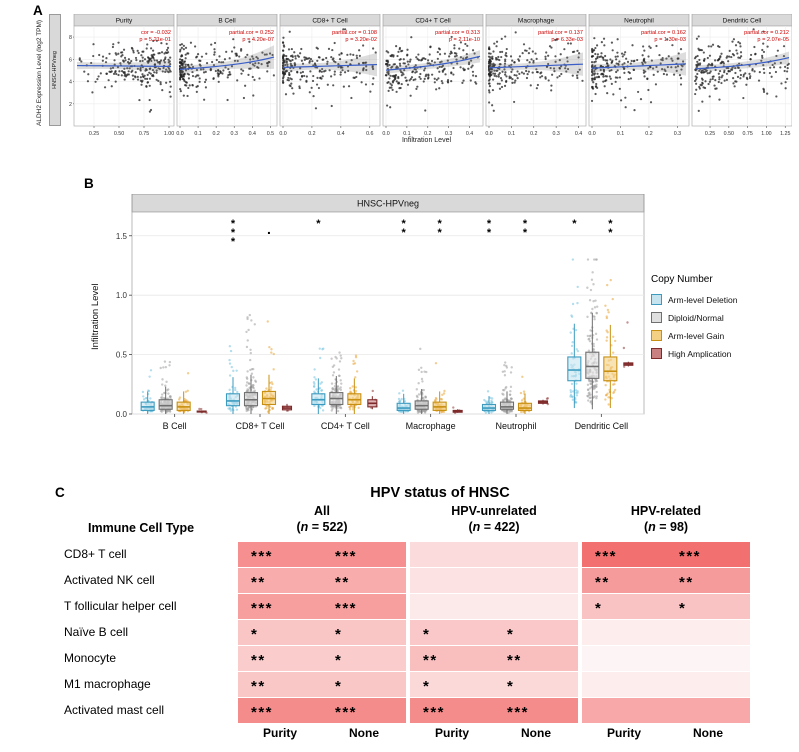 The width and height of the screenshot is (799, 752). What do you see at coordinates (258, 40) in the screenshot?
I see `pvalue-annotation: p = 4.20e-07` at bounding box center [258, 40].